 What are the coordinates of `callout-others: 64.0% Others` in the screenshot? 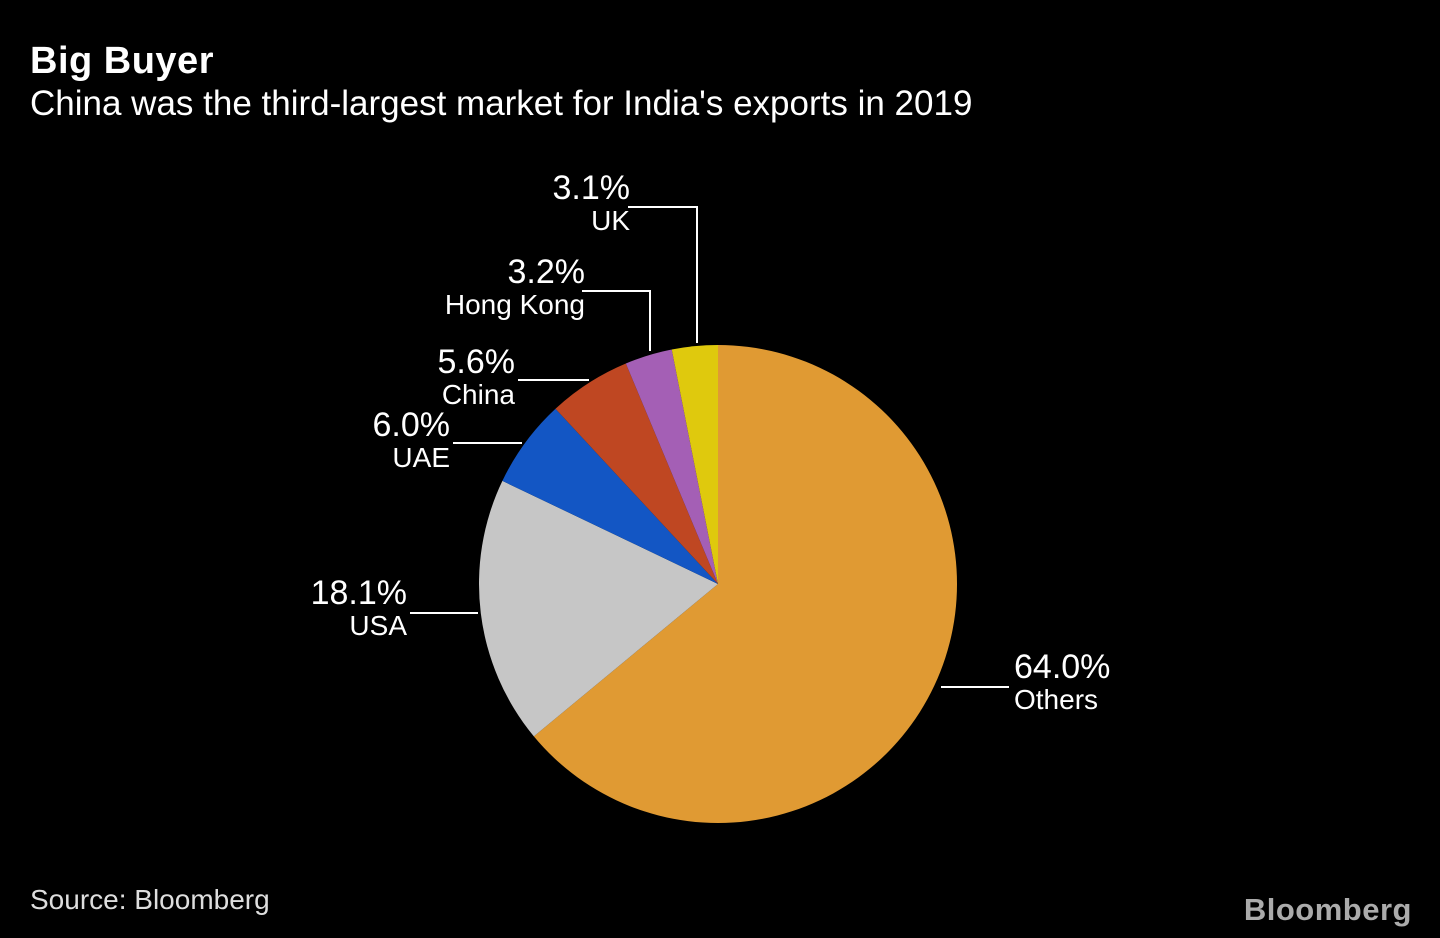 It's located at (1062, 682).